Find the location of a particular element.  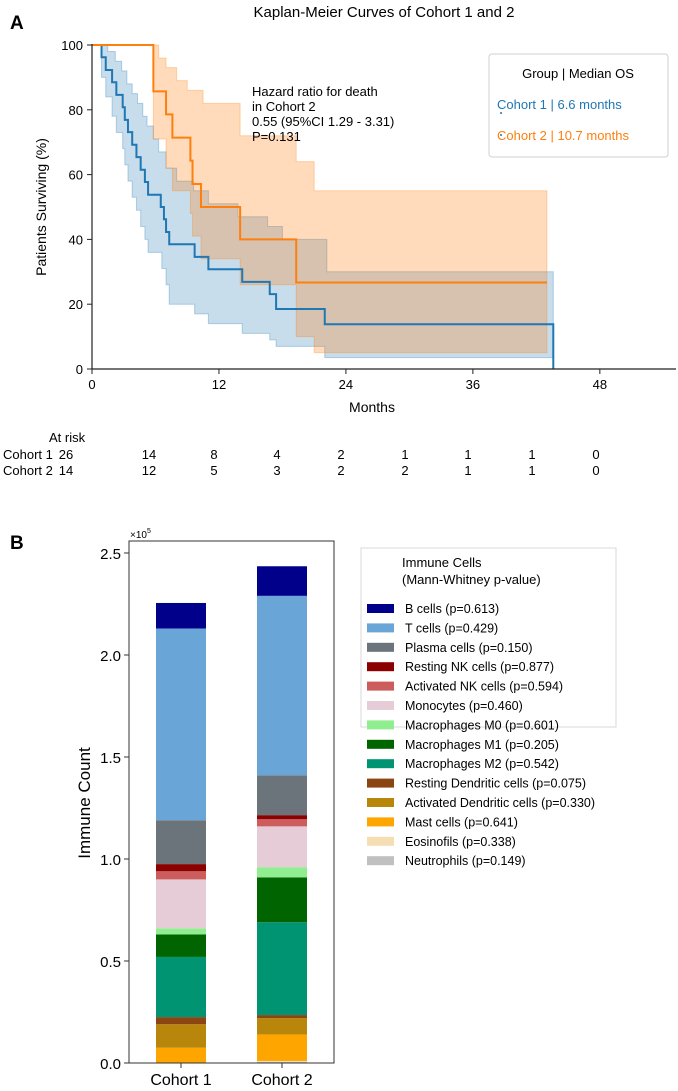

legend-item-label: Macrophages M1 (p=0.205) is located at coordinates (482, 745).